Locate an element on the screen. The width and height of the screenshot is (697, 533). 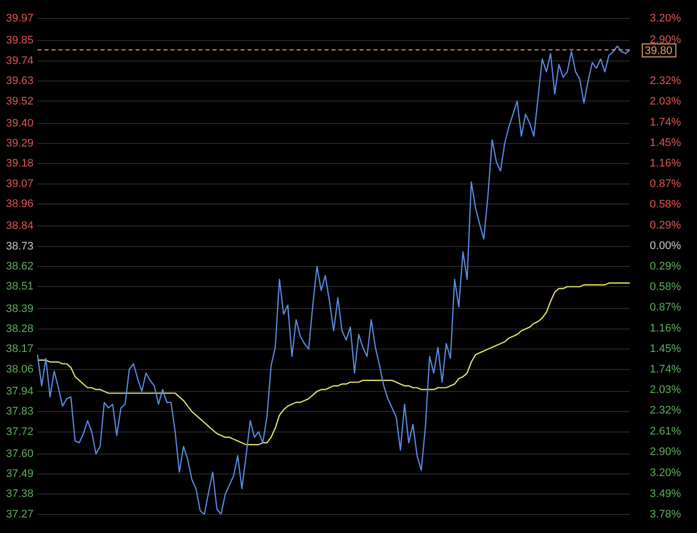
y-tick-label: 38.06 is located at coordinates (20, 369).